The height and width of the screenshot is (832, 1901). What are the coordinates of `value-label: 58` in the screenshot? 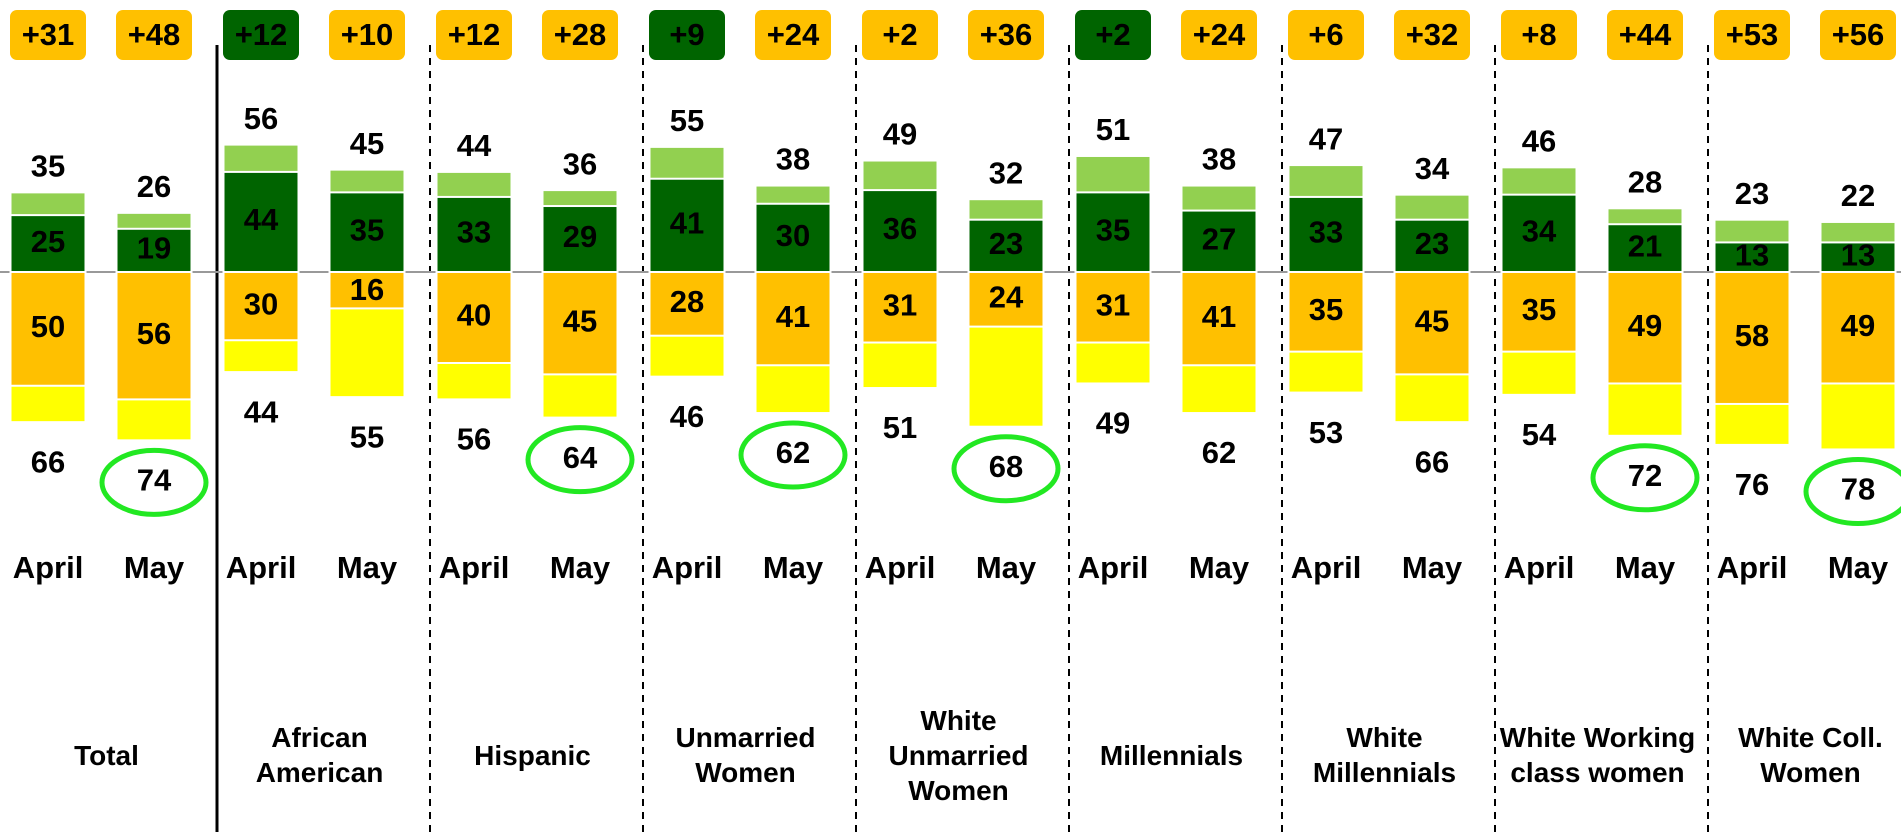 It's located at (1752, 335).